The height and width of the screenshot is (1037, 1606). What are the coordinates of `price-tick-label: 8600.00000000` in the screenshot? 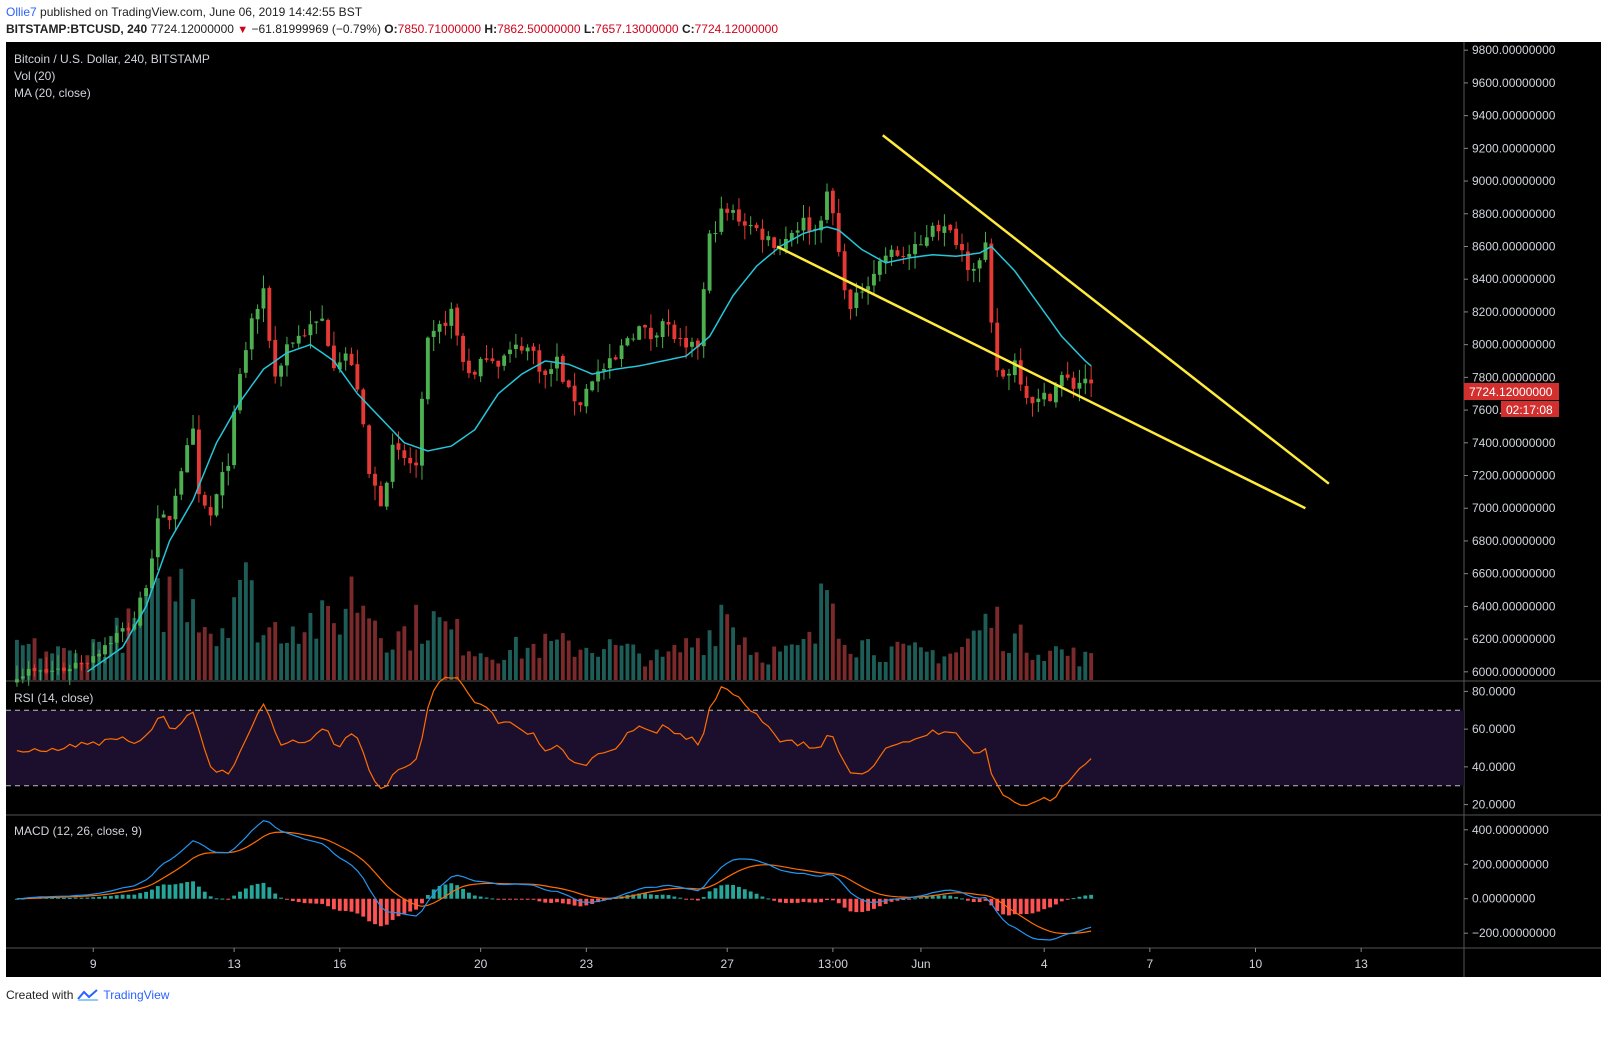 It's located at (1514, 246).